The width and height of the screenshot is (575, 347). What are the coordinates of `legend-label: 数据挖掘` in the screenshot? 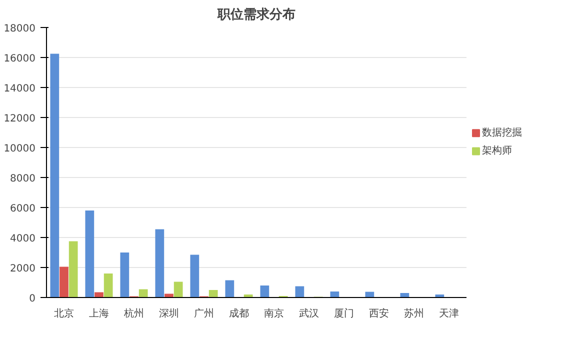 It's located at (502, 132).